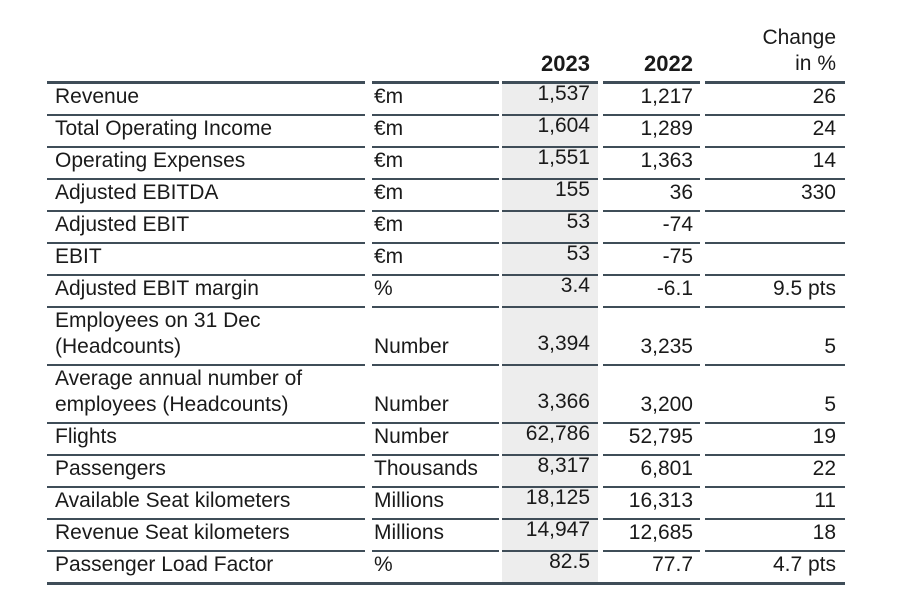 Image resolution: width=903 pixels, height=593 pixels. I want to click on row-label: Adjusted EBITDA, so click(206, 196).